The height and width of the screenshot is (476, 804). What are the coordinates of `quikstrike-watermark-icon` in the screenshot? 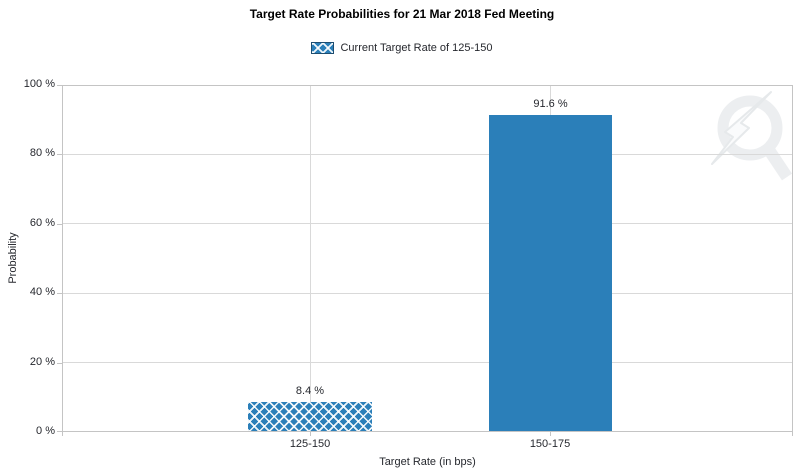 It's located at (751, 136).